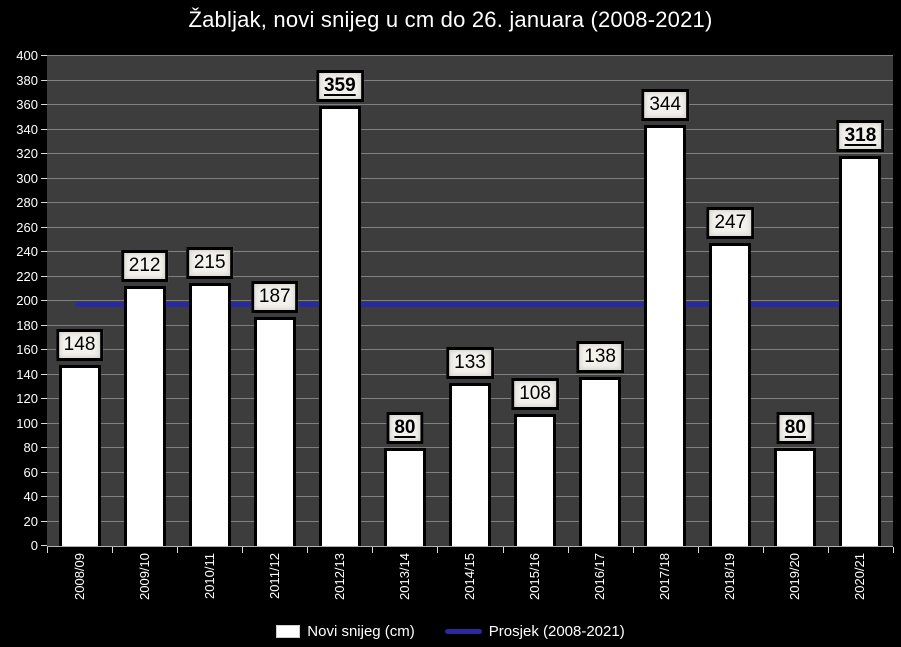 This screenshot has height=647, width=901. I want to click on legend-item-line: Prosjek (2008-2021), so click(534, 631).